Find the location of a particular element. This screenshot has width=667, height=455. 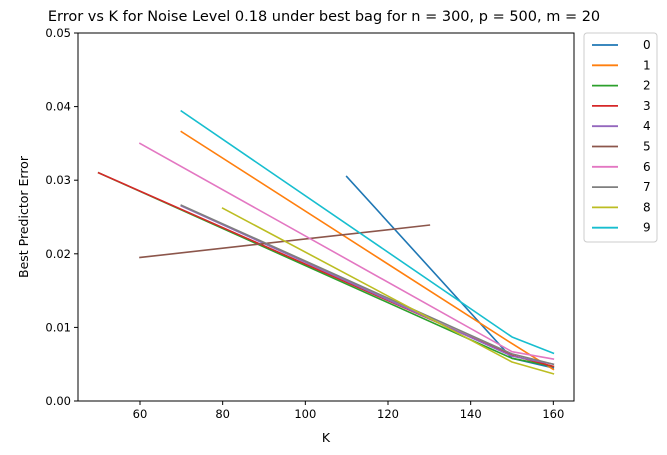

legend: 0 1 2 3 4 5 6 7 8 9 is located at coordinates (620, 137).